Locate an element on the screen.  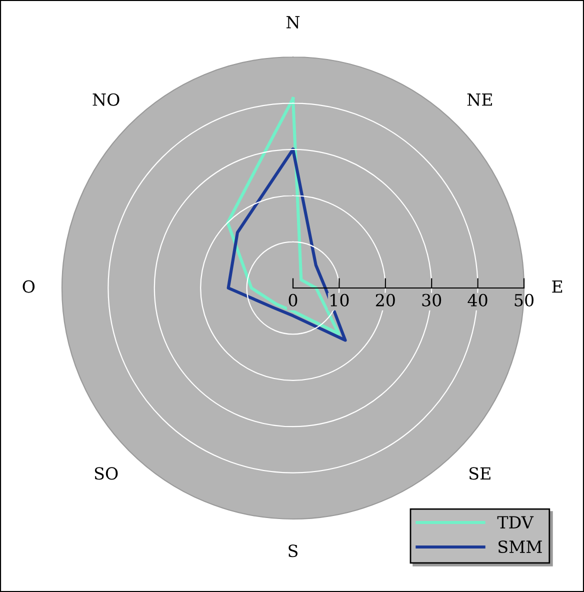
y-tick-label: 40 is located at coordinates (478, 300).